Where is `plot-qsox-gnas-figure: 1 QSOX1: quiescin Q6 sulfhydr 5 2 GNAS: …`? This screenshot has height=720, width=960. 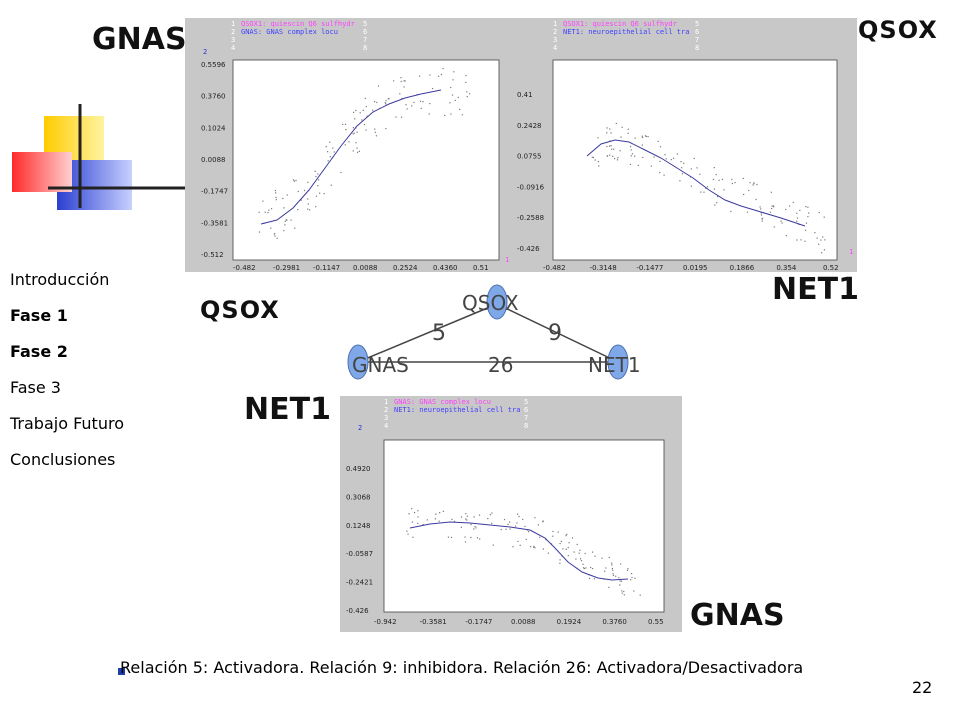 plot-qsox-gnas-figure: 1 QSOX1: quiescin Q6 sulfhydr 5 2 GNAS: … is located at coordinates (350, 146).